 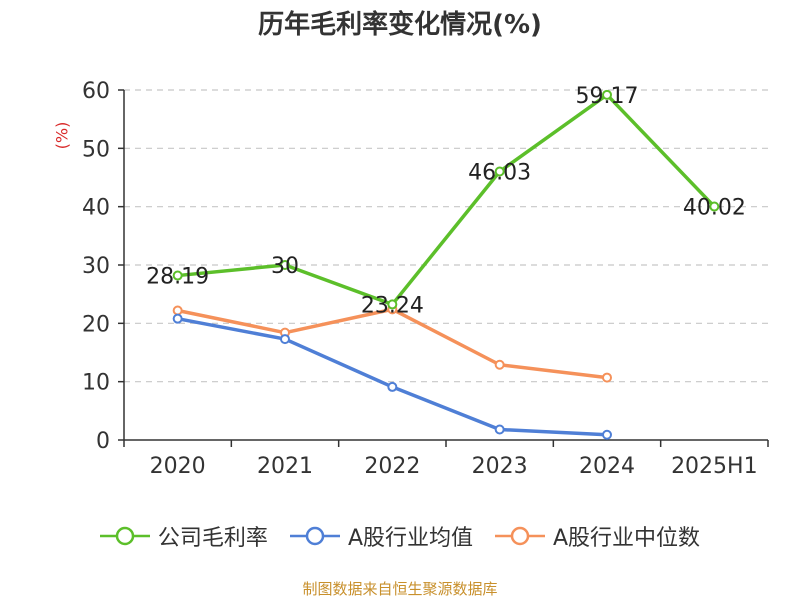 I want to click on legend: 公司毛利率 A股行业均值 A股行业中位数, so click(x=400, y=536).